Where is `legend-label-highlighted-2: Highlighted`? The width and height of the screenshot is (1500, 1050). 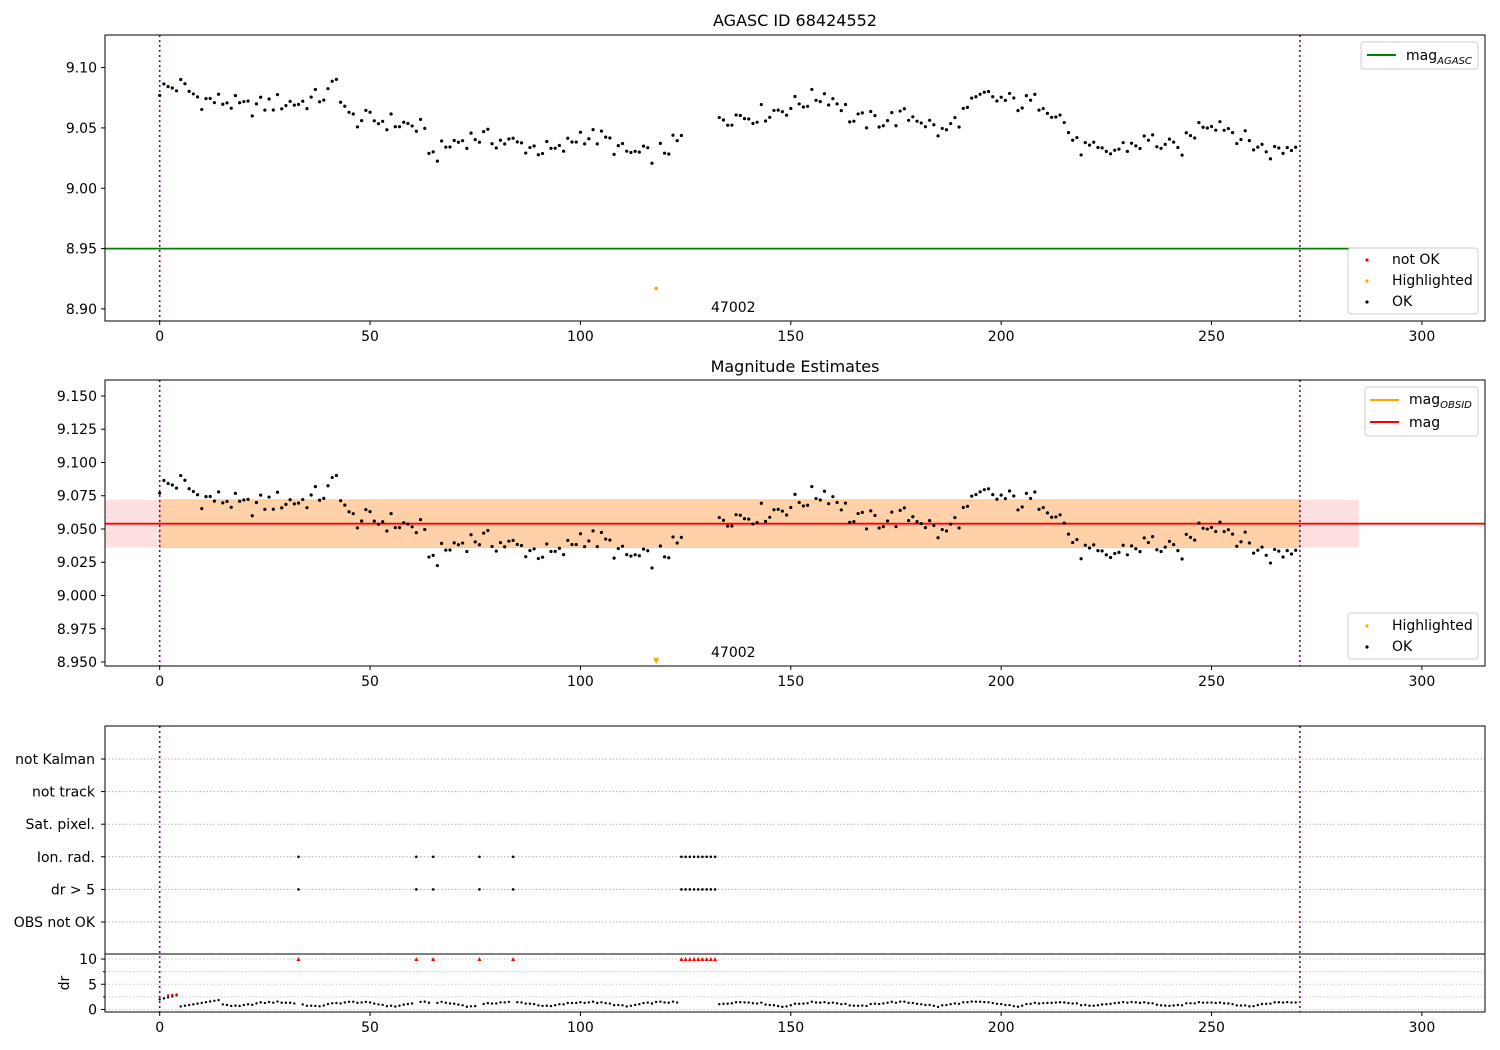 legend-label-highlighted-2: Highlighted is located at coordinates (1432, 626).